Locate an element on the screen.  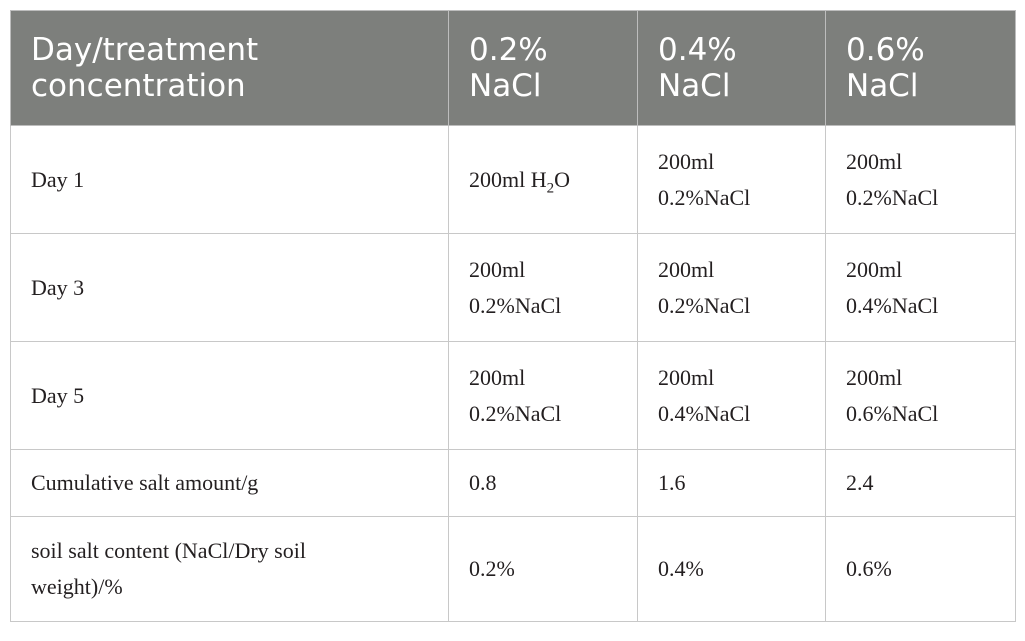
header-0.2-nacl: 0.2% NaCl is located at coordinates (543, 68).